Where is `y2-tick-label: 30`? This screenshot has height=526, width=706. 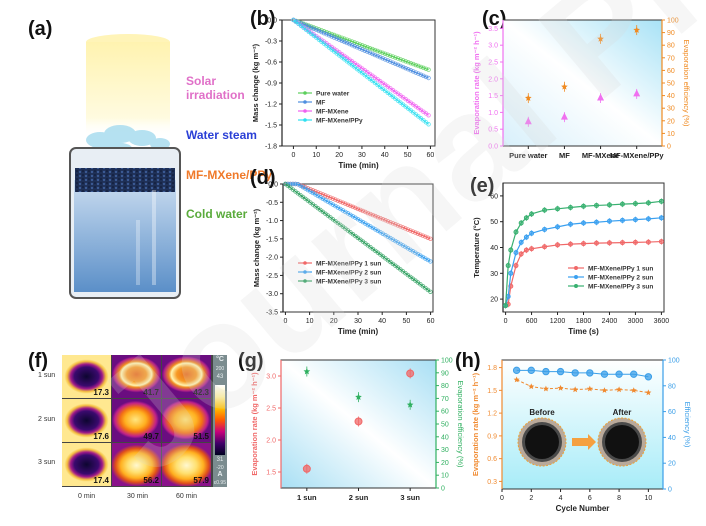
y2-tick-label: 30 is located at coordinates (671, 109).